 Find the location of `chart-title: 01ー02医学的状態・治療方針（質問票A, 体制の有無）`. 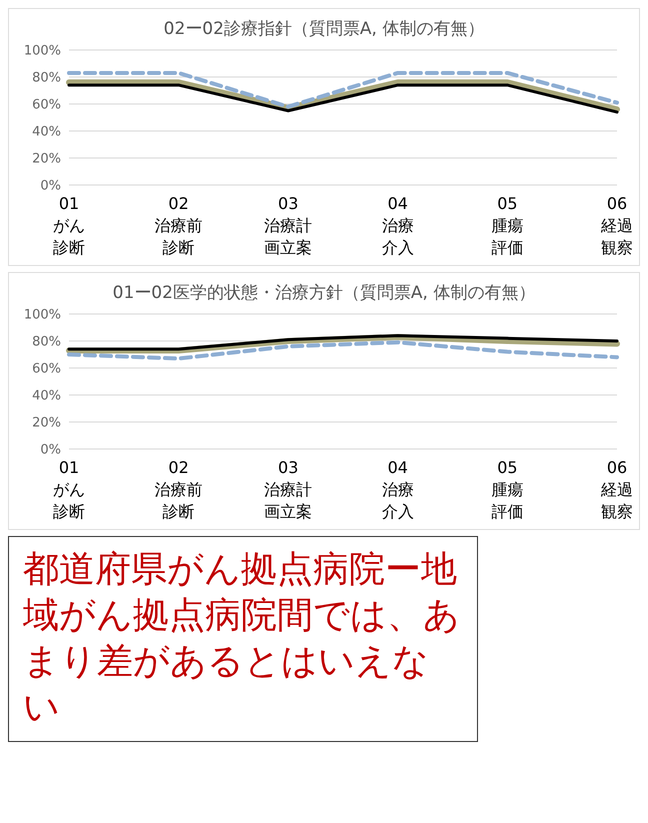

chart-title: 01ー02医学的状態・治療方針（質問票A, 体制の有無） is located at coordinates (324, 293).